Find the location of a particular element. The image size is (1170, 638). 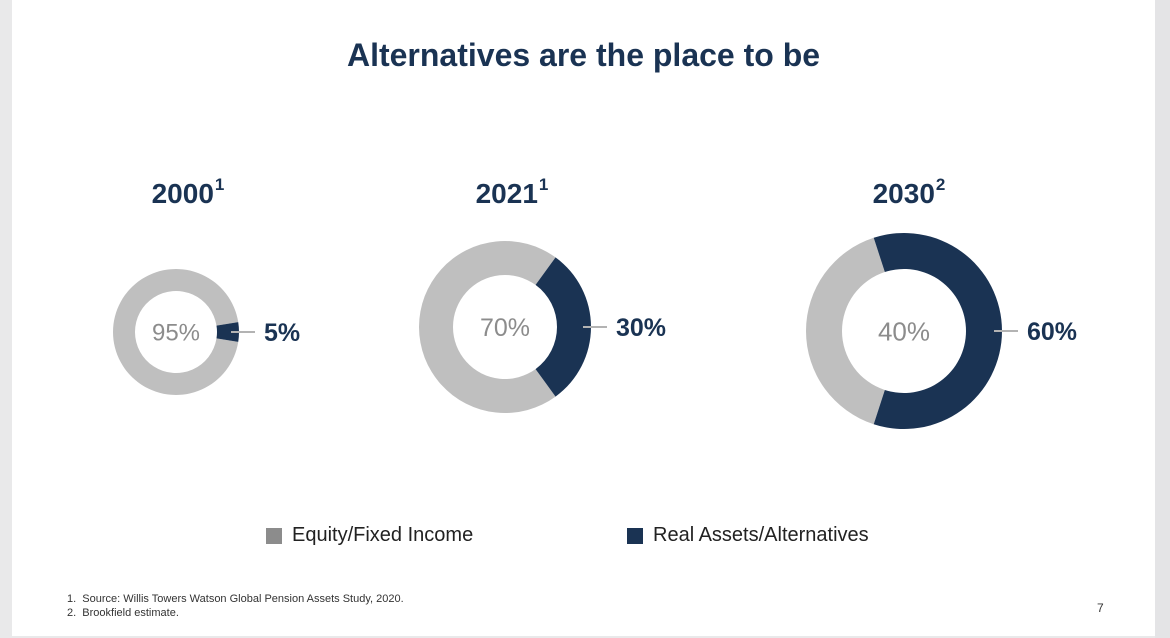

donut-slice-equity-2030 is located at coordinates (845, 331).